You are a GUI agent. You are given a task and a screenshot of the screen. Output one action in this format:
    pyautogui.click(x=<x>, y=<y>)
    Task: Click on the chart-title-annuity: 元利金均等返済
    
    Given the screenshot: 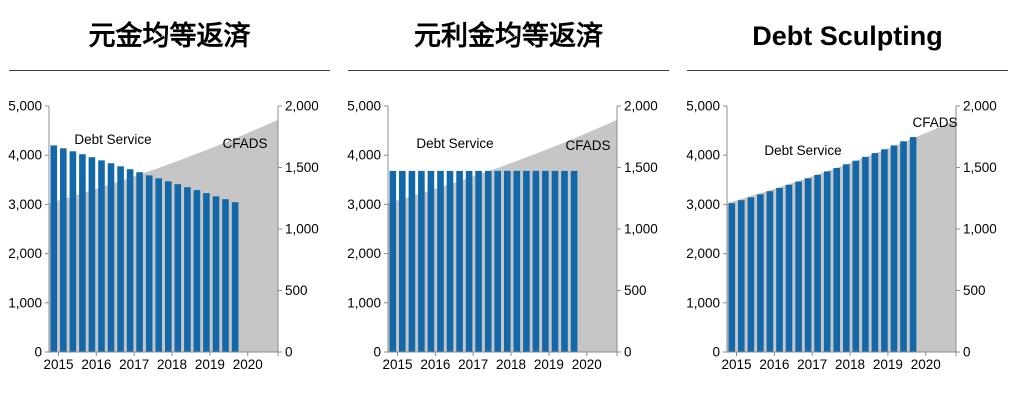 What is the action you would take?
    pyautogui.click(x=508, y=36)
    